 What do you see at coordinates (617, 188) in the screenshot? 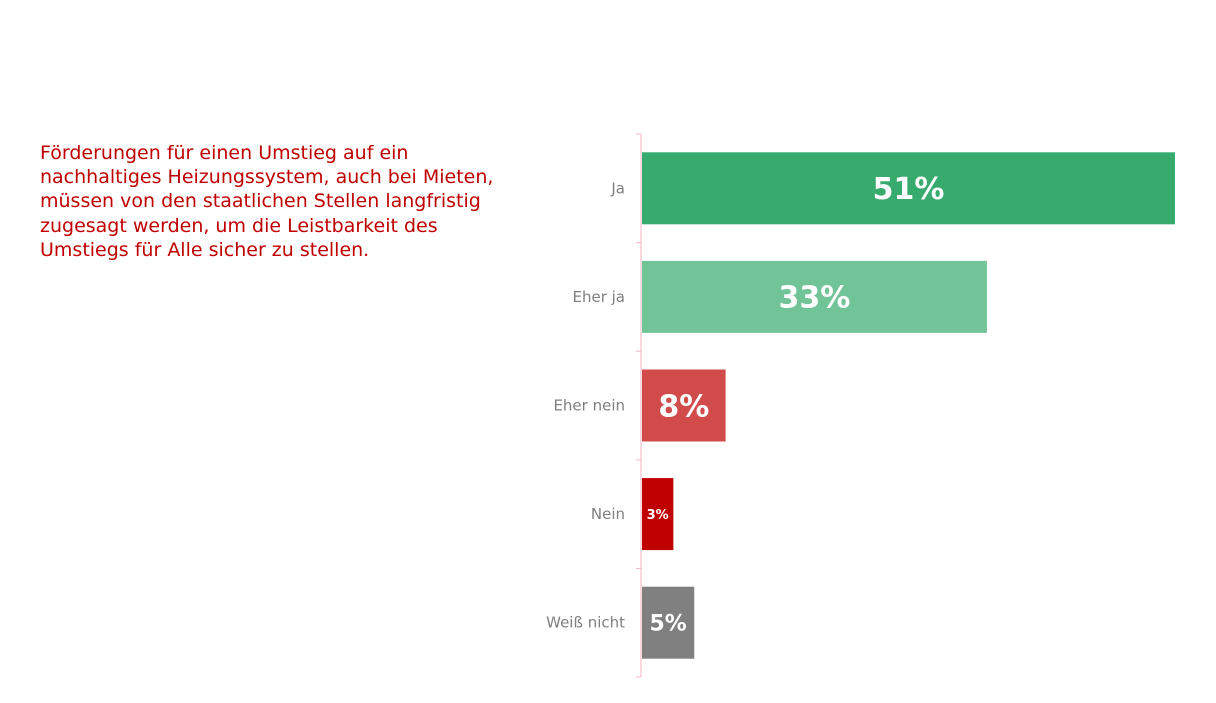
I see `category-label: Ja` at bounding box center [617, 188].